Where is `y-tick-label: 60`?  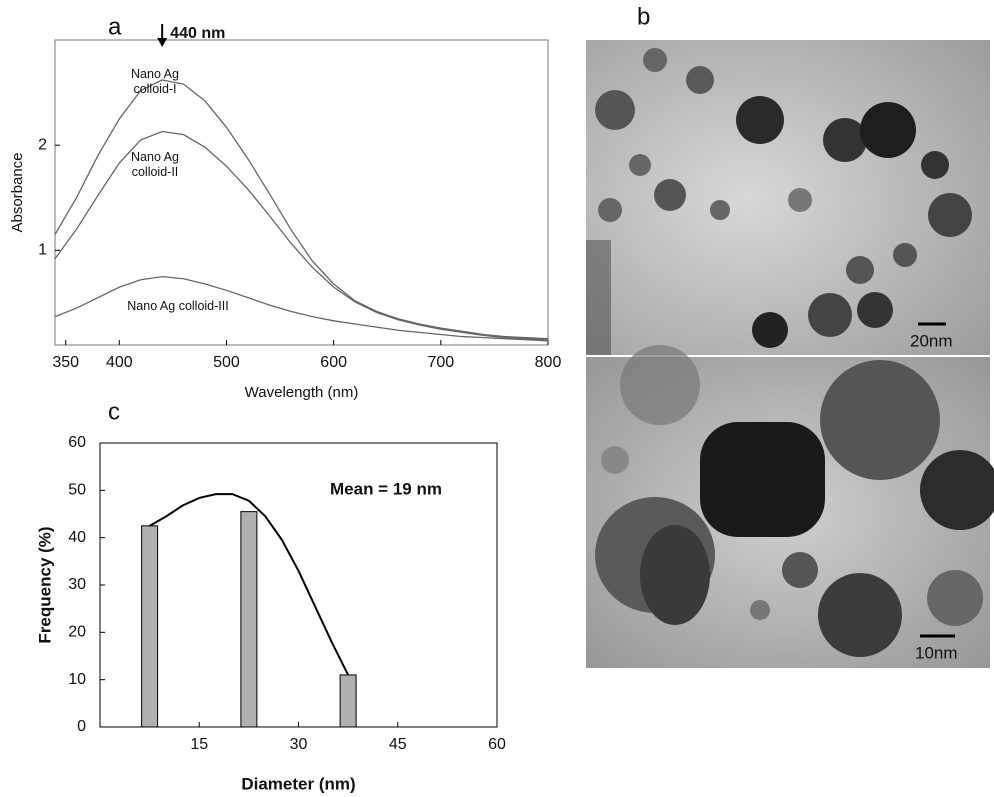 y-tick-label: 60 is located at coordinates (77, 442).